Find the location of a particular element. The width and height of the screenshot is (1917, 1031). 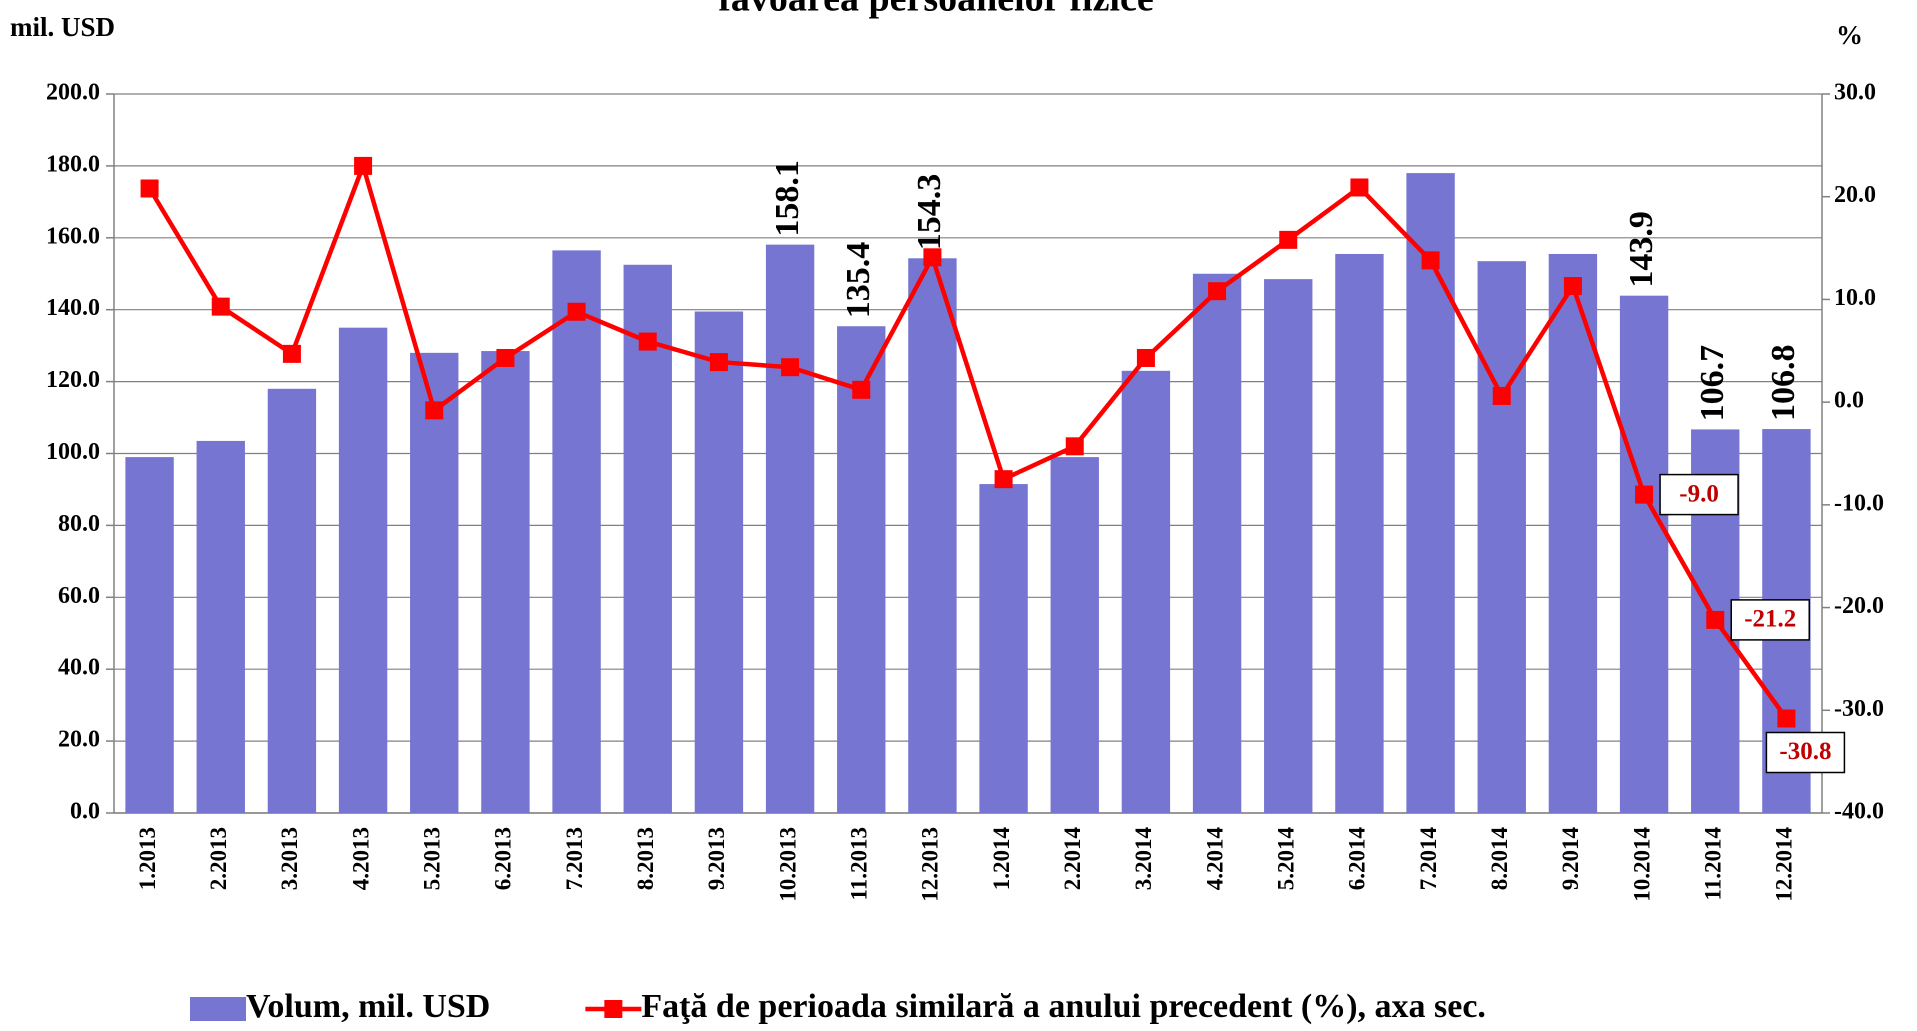

y2-tick-label: -30.0 is located at coordinates (1859, 709).